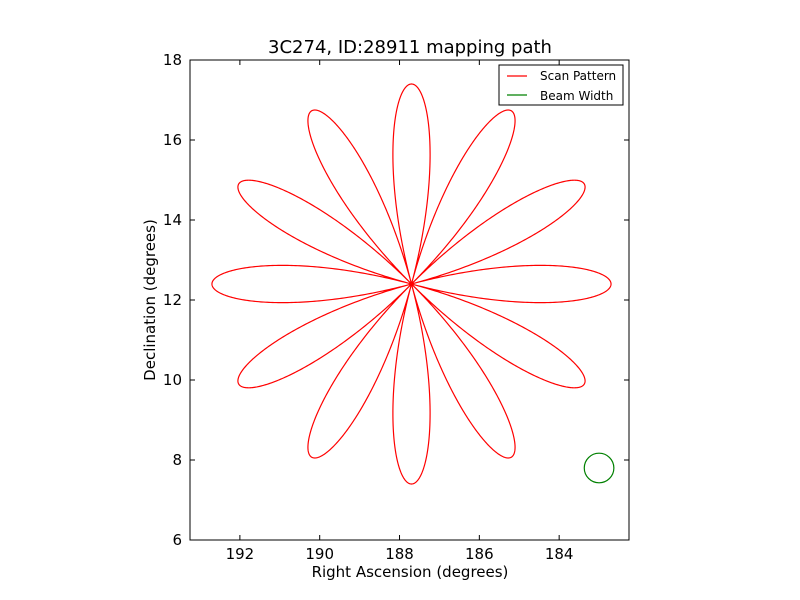 This screenshot has height=600, width=800. What do you see at coordinates (172, 380) in the screenshot?
I see `y-tick-label: 10` at bounding box center [172, 380].